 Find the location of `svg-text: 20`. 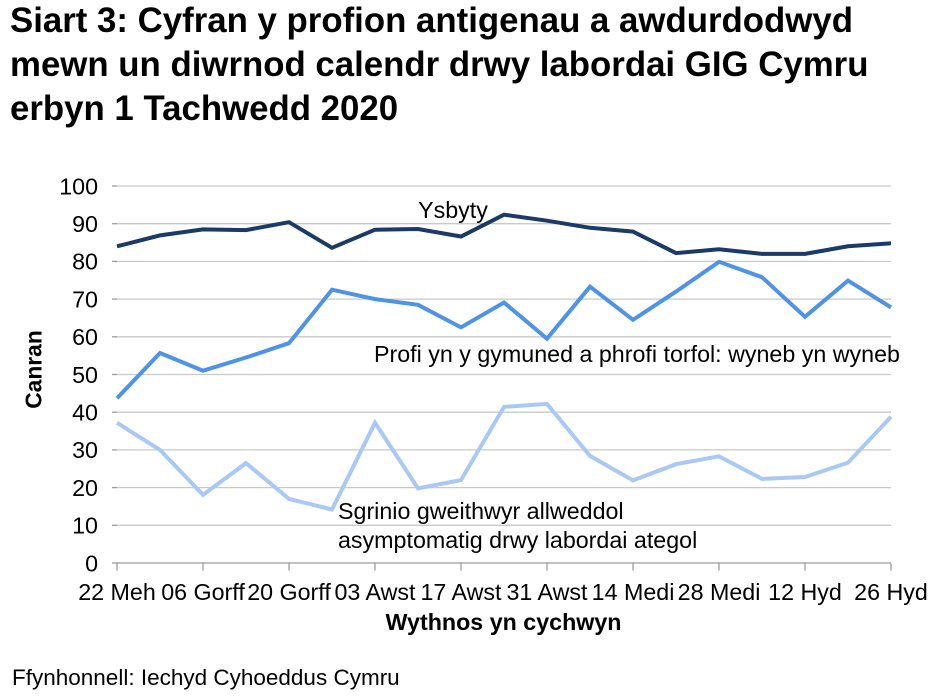

svg-text: 20 is located at coordinates (85, 488).